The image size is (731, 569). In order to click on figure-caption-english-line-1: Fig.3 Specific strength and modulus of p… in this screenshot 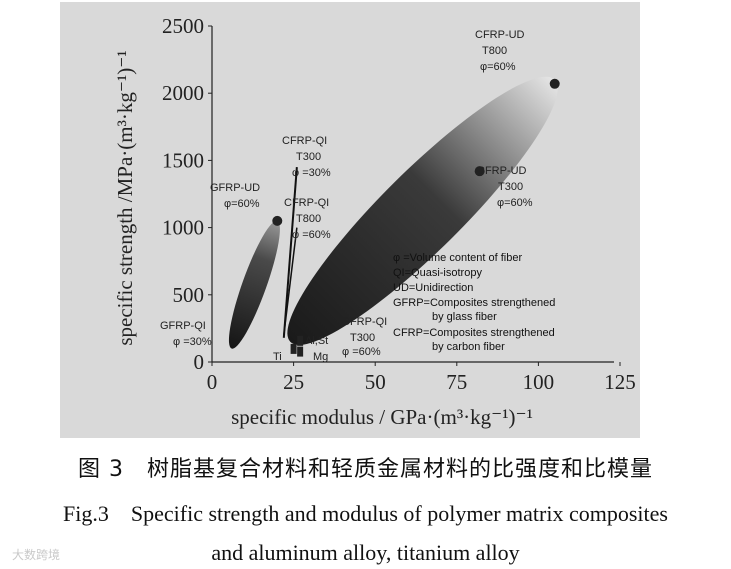, I will do `click(365, 513)`.